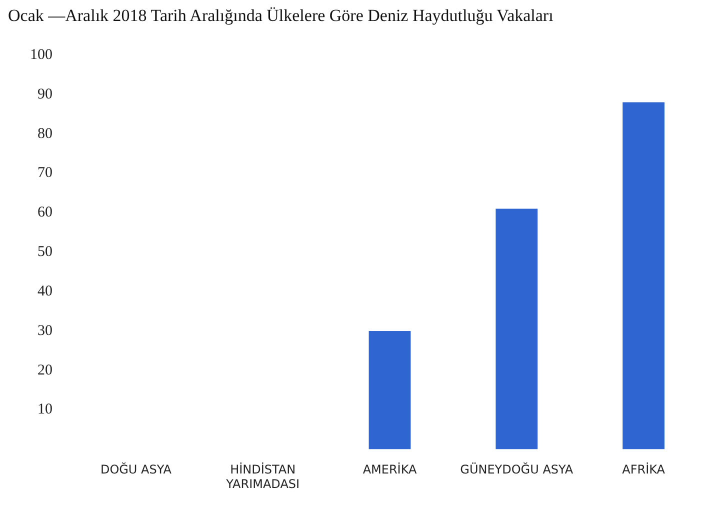 Image resolution: width=717 pixels, height=515 pixels. I want to click on y-tick-label: 80, so click(45, 134).